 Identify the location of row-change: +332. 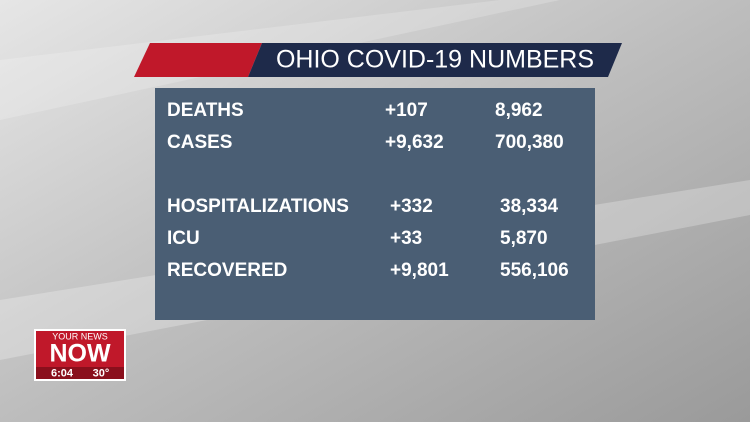
(411, 206).